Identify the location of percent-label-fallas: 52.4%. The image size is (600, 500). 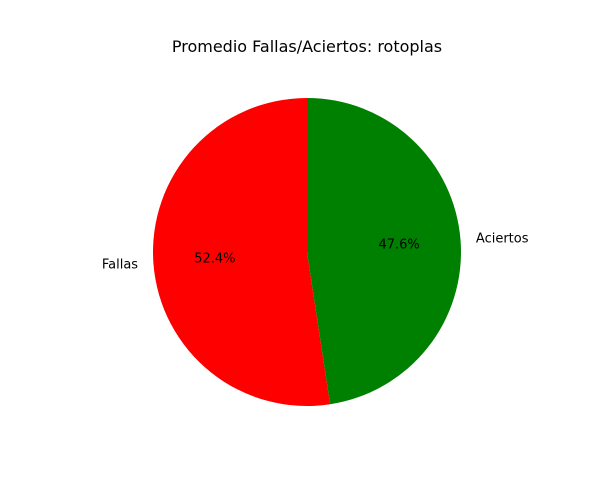
(214, 258).